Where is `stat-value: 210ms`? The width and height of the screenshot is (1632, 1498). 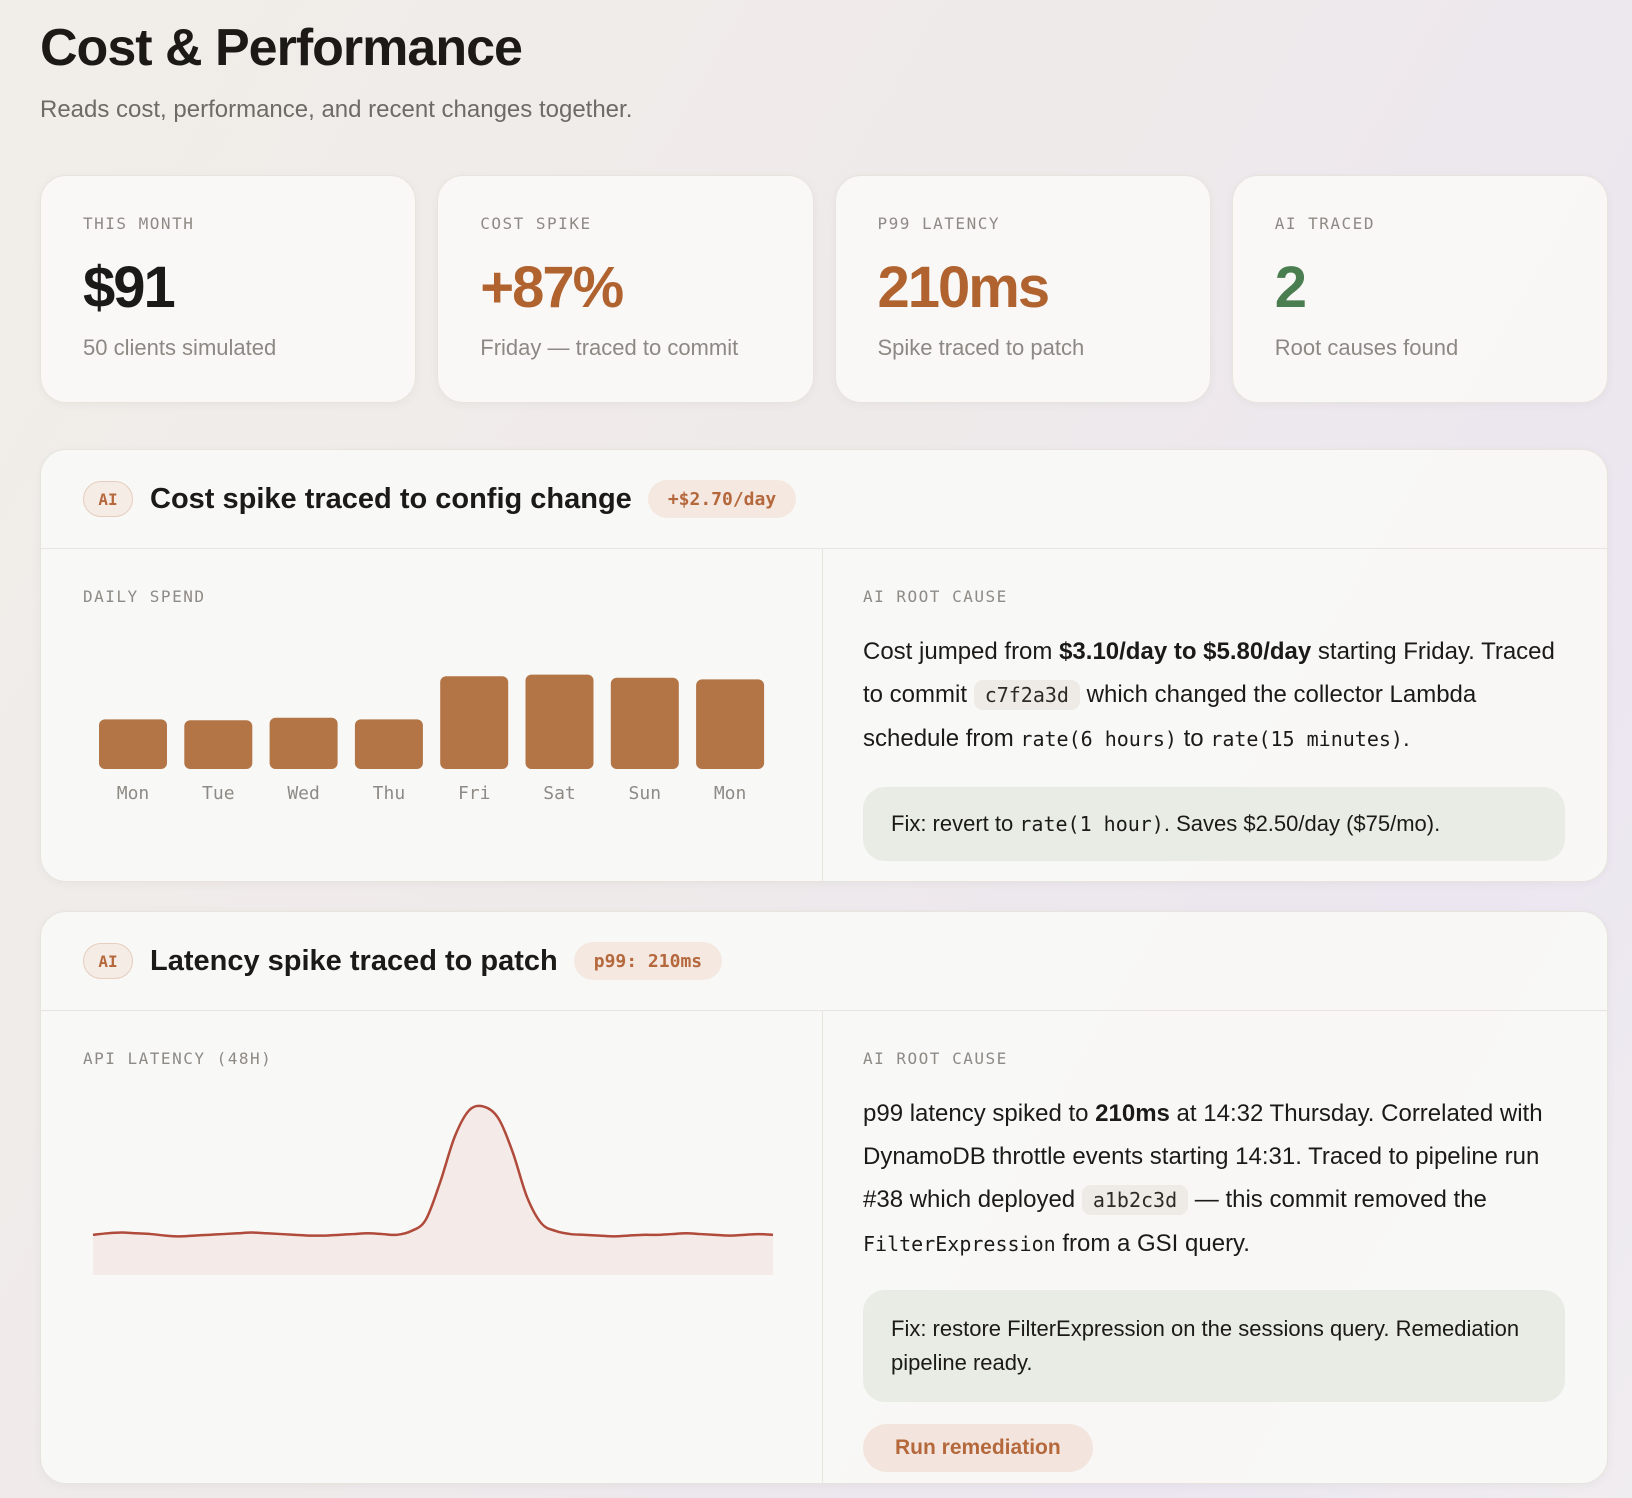 stat-value: 210ms is located at coordinates (964, 287).